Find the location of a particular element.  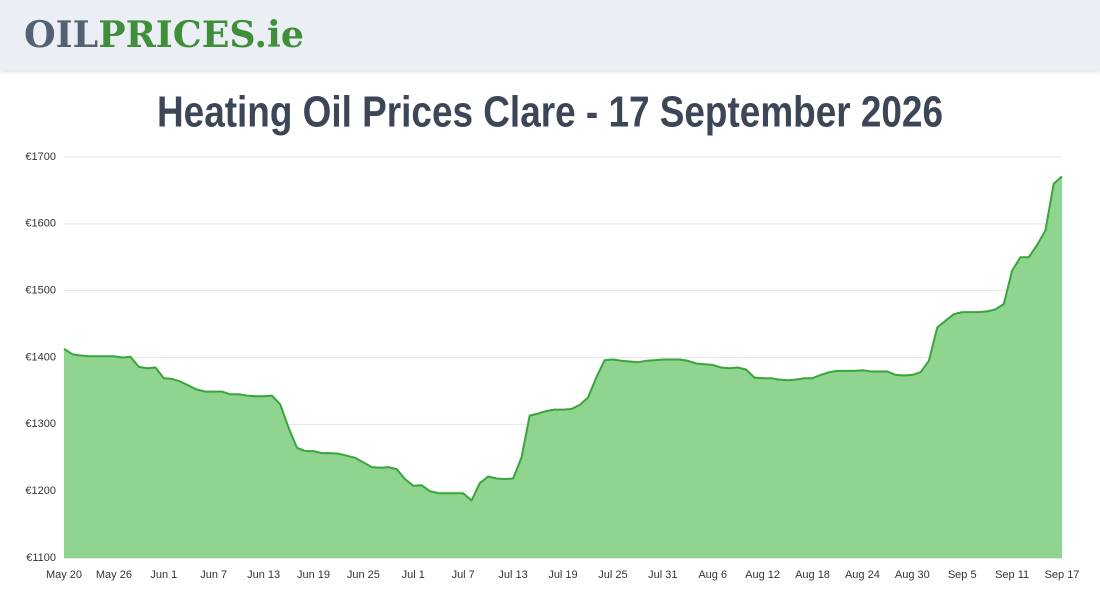

y-tick-label: €1600 is located at coordinates (40, 224).